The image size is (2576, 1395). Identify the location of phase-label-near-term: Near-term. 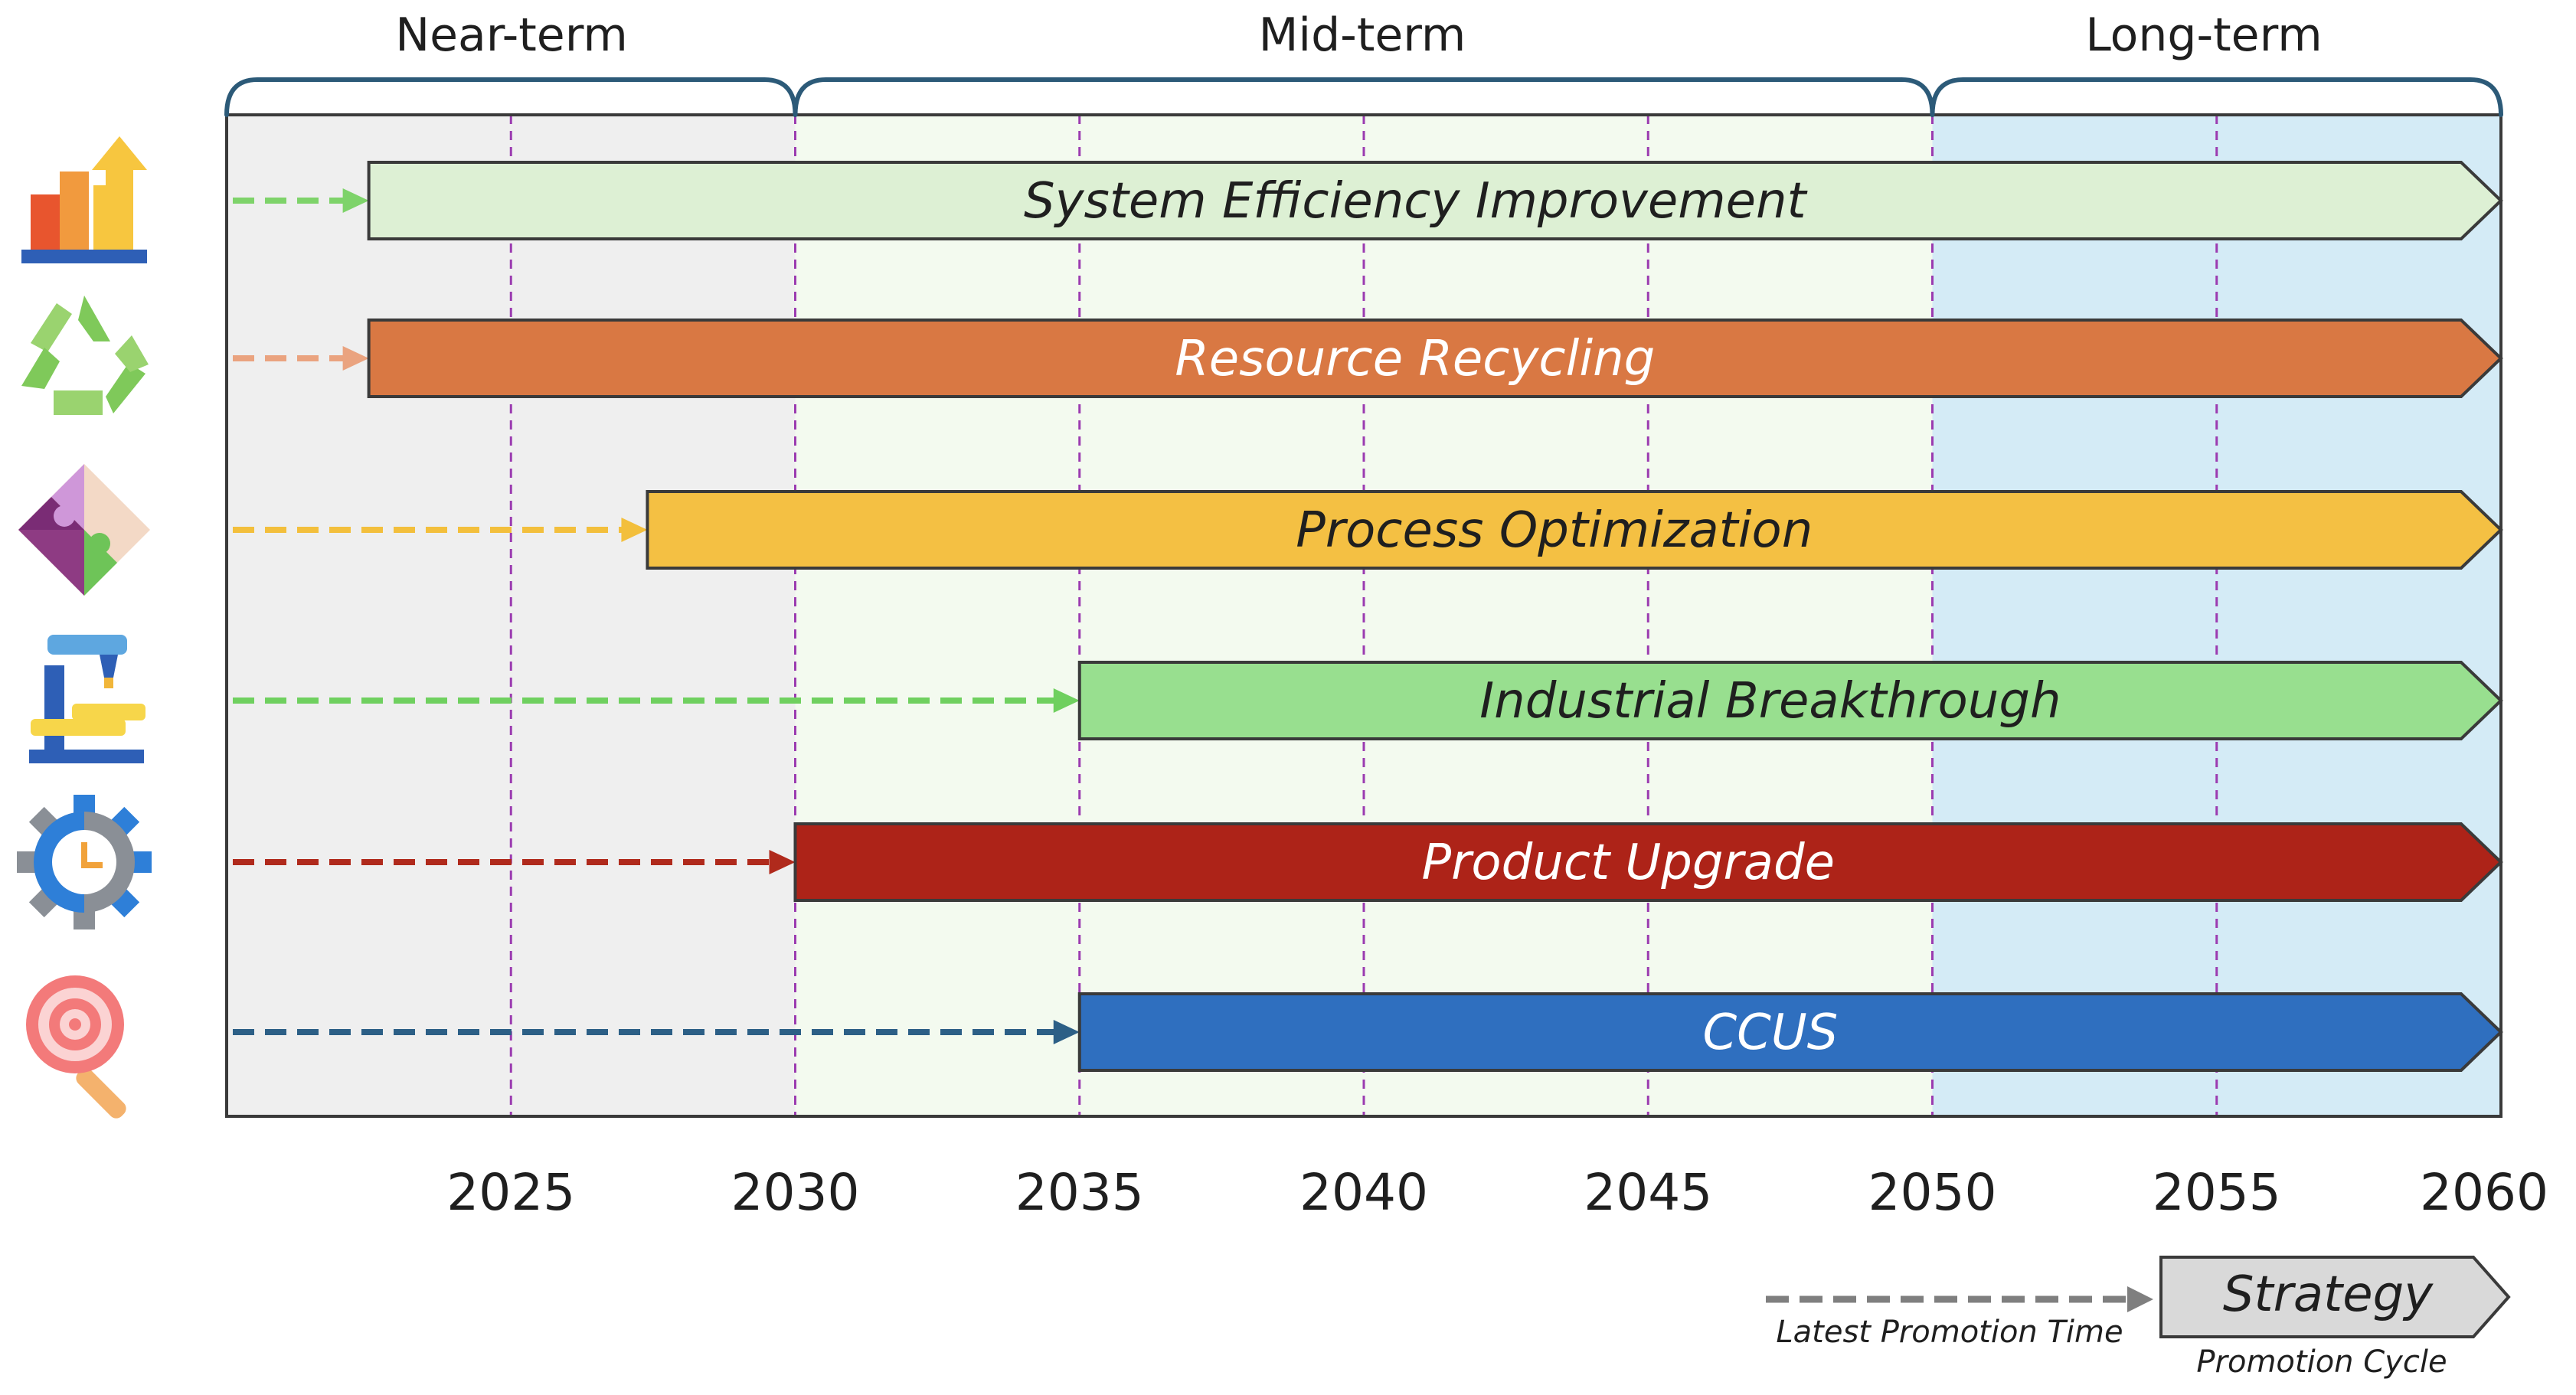
(511, 35).